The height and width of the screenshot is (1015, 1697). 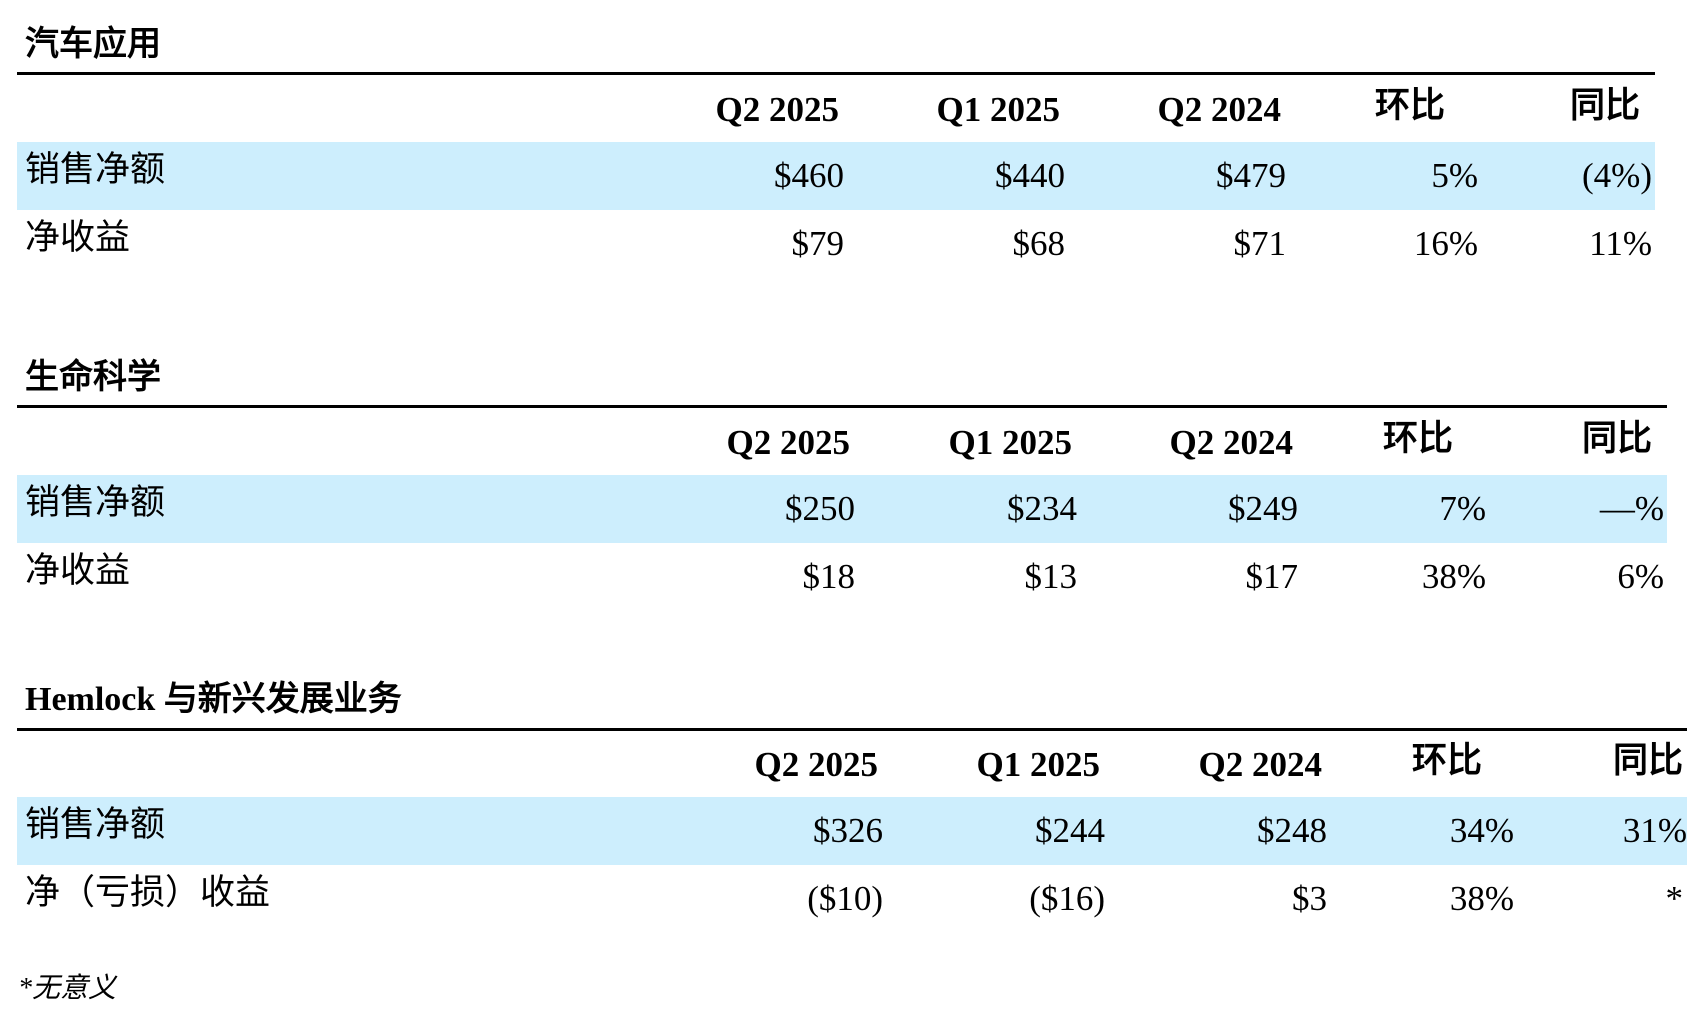 What do you see at coordinates (67, 988) in the screenshot?
I see `footnote: *无意义` at bounding box center [67, 988].